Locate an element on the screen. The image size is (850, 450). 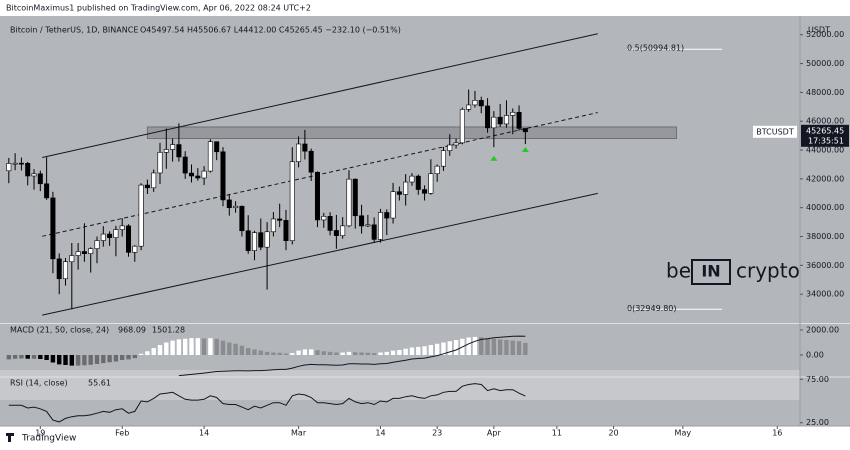
chart-title: Bitcoin / TetherUS, 1D, BINANCE is located at coordinates (74, 30).